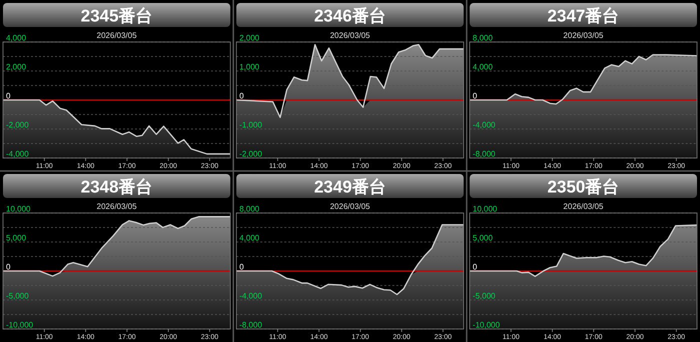  Describe the element at coordinates (350, 187) in the screenshot. I see `chart-title: 2349番台` at that location.